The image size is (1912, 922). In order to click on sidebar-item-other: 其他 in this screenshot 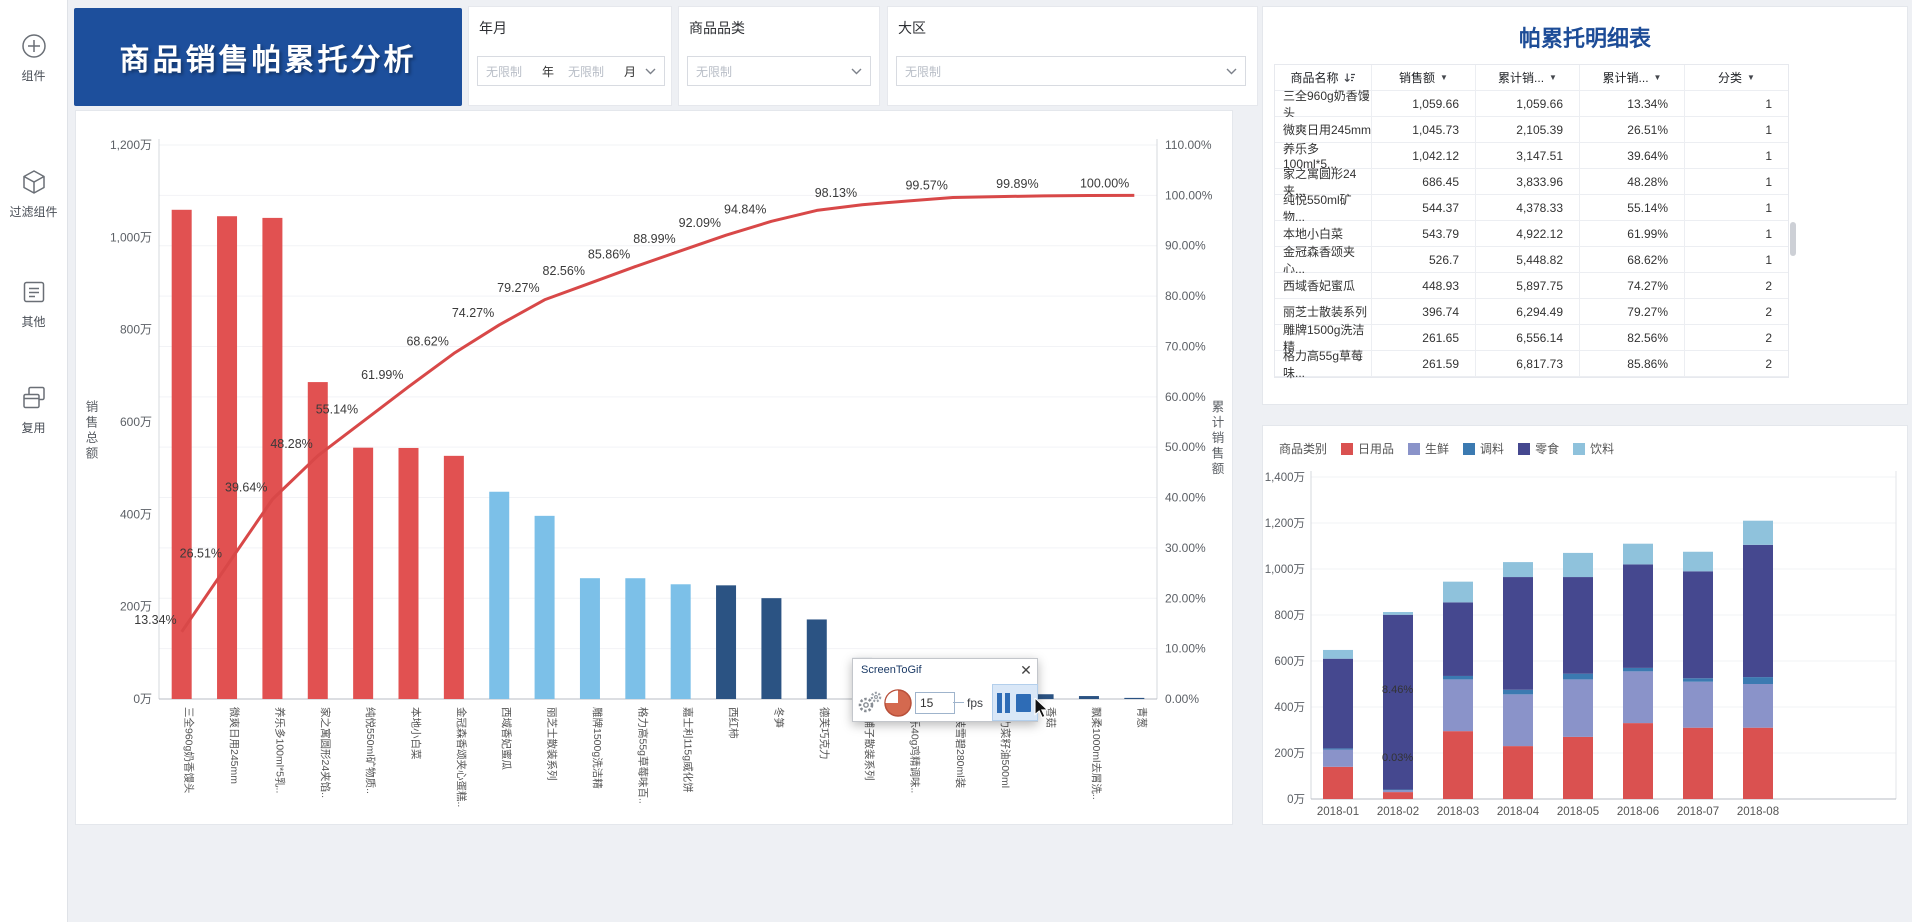, I will do `click(33, 304)`.